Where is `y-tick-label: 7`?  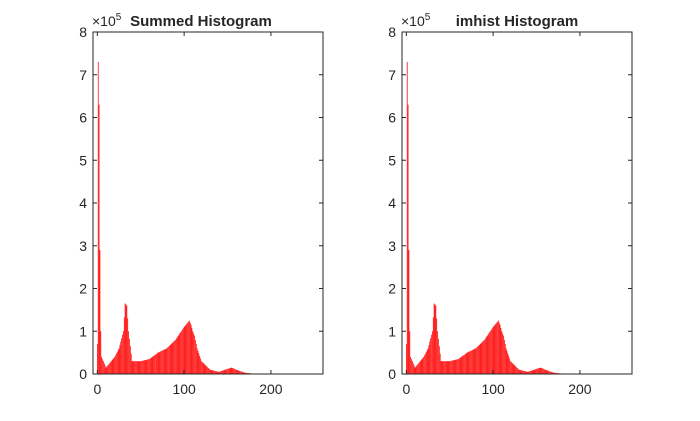 y-tick-label: 7 is located at coordinates (83, 75).